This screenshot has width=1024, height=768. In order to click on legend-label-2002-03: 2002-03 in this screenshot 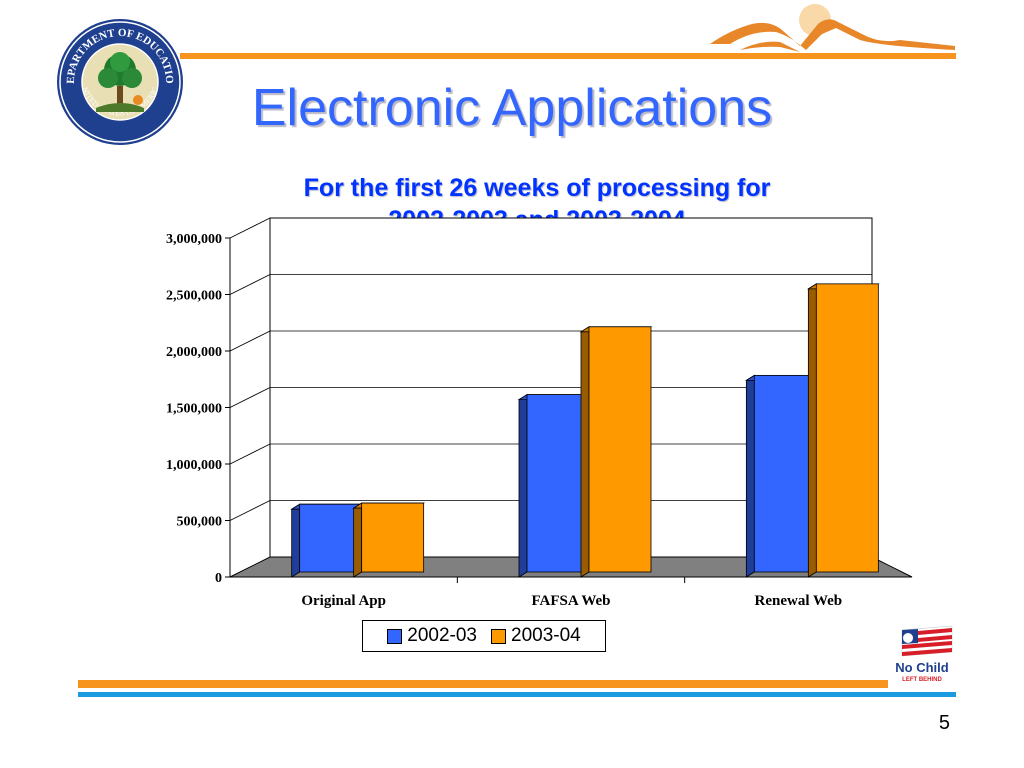, I will do `click(442, 635)`.